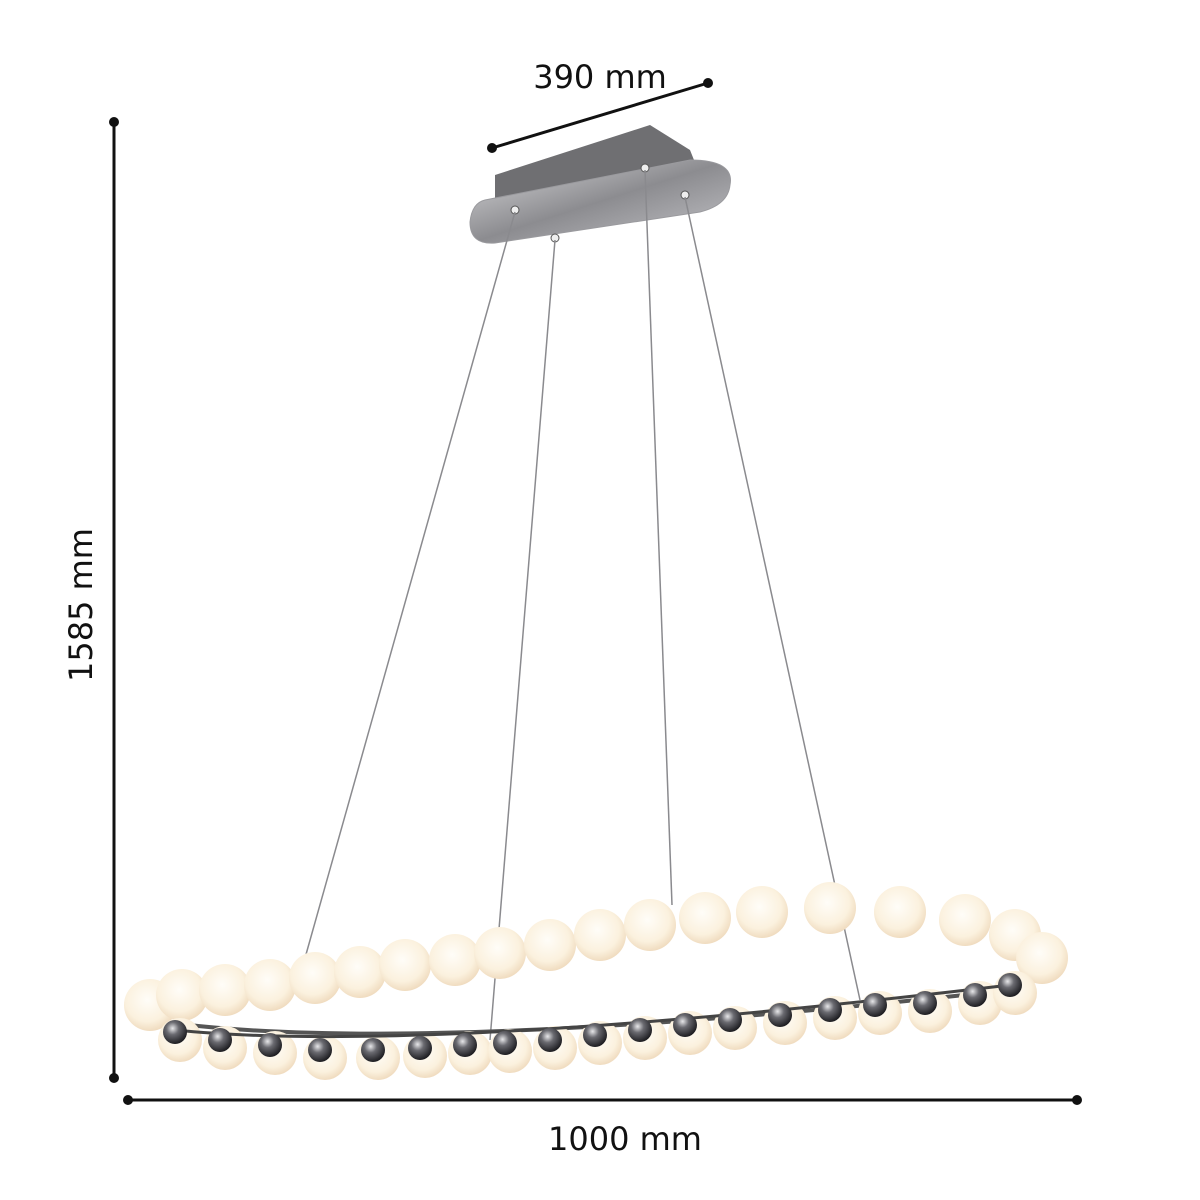 The image size is (1200, 1200). I want to click on depth-line, so click(600, 115).